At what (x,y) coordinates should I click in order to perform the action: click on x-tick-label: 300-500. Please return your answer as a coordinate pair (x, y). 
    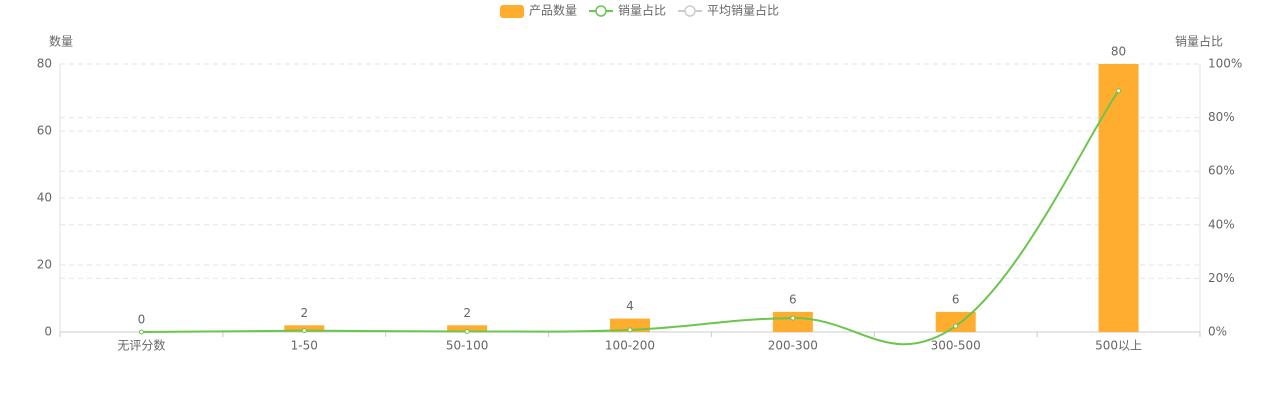
    Looking at the image, I should click on (956, 346).